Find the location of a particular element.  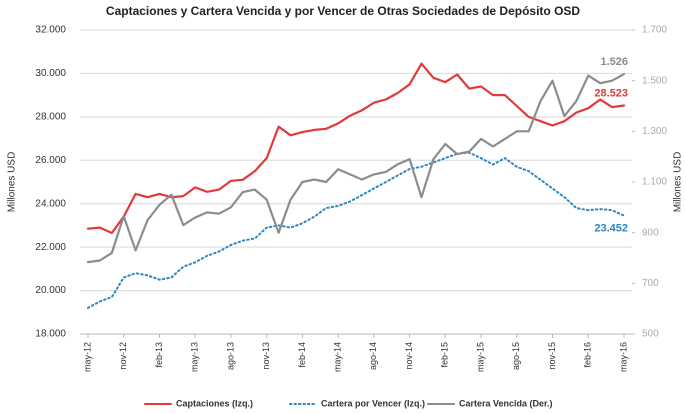

x-tick-label: may-13 is located at coordinates (195, 357).